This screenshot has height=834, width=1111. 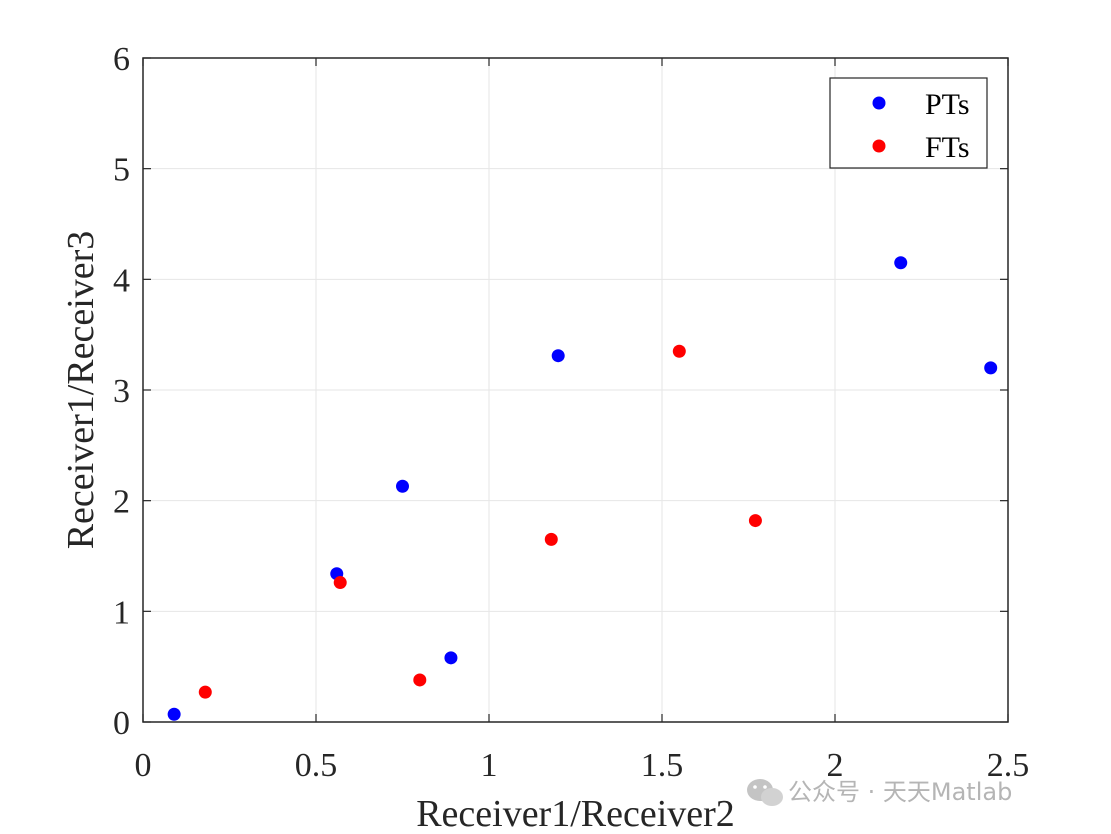 I want to click on x-tick-labels: 0 0.5 1 1.5 2 2.5, so click(x=582, y=765).